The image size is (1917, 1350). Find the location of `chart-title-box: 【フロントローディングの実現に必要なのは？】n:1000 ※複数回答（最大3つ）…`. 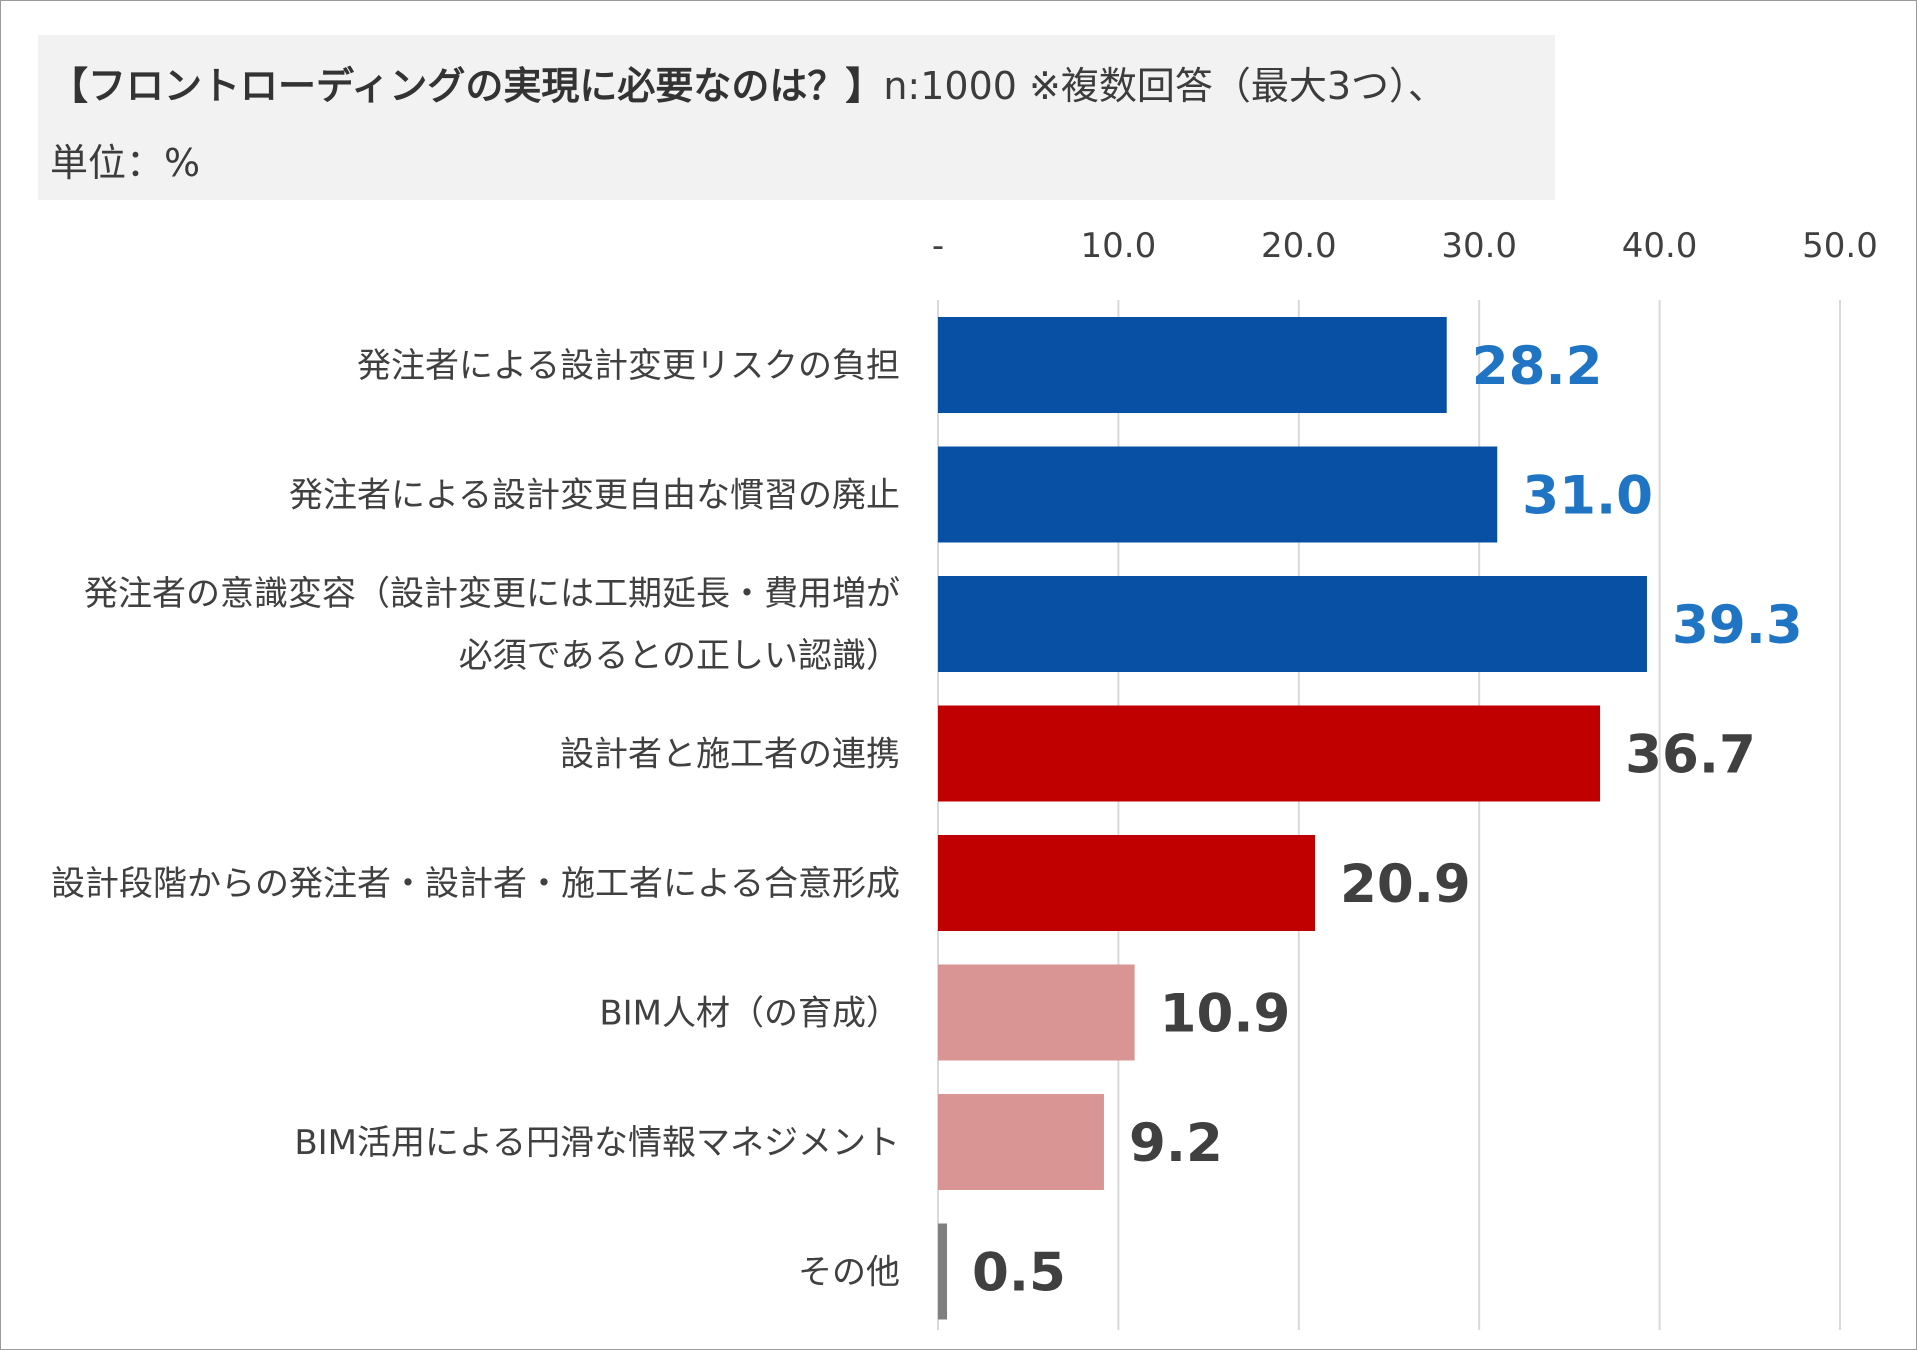

chart-title-box: 【フロントローディングの実現に必要なのは？】n:1000 ※複数回答（最大3つ）… is located at coordinates (796, 117).